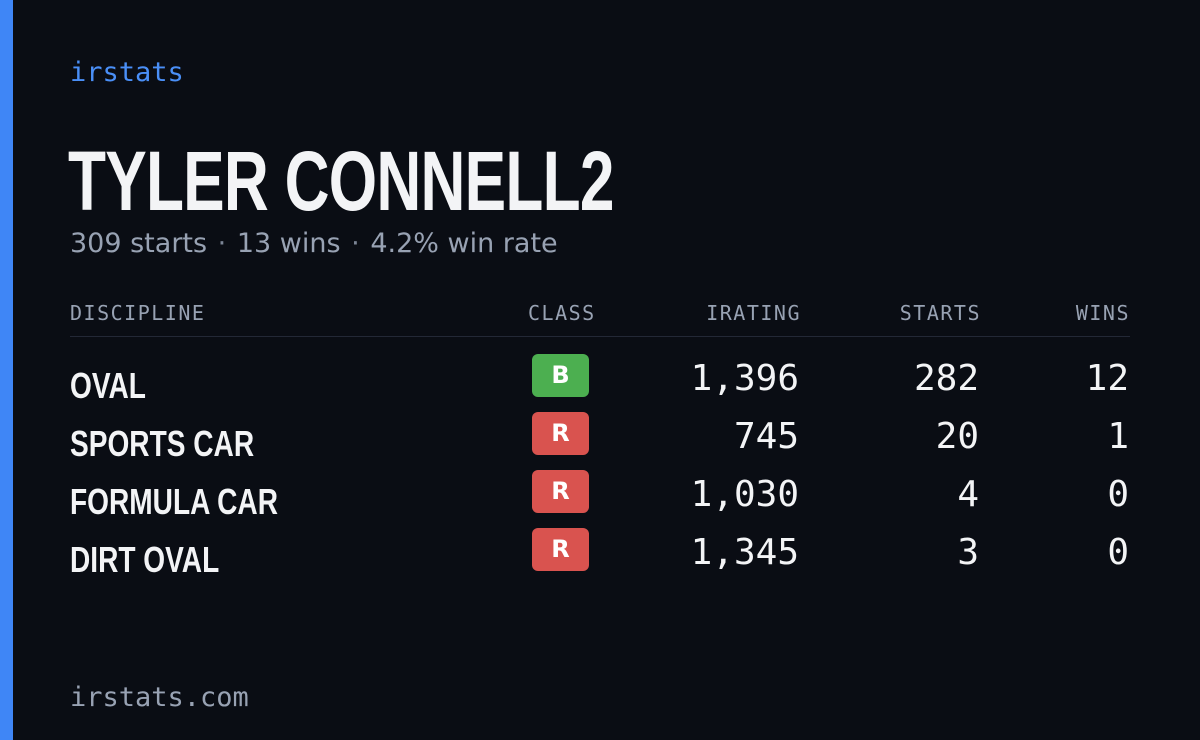  I want to click on accent-bar, so click(6, 370).